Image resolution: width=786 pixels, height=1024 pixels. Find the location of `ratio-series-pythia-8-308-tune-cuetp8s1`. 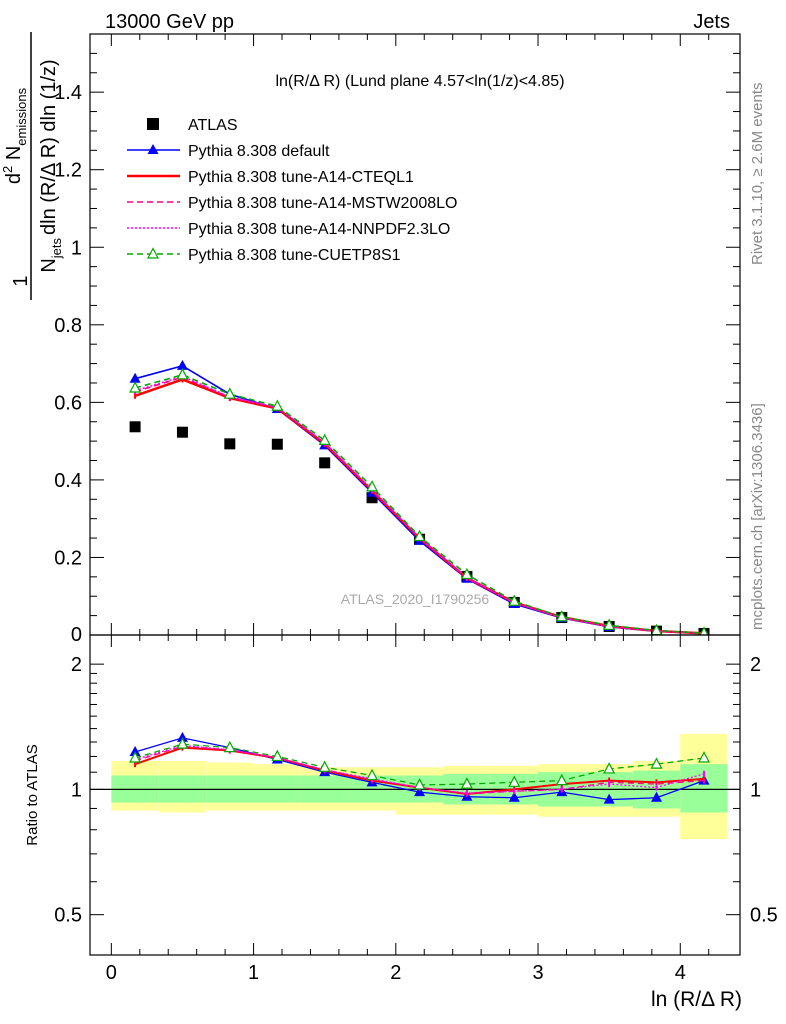

ratio-series-pythia-8-308-tune-cuetp8s1 is located at coordinates (420, 763).